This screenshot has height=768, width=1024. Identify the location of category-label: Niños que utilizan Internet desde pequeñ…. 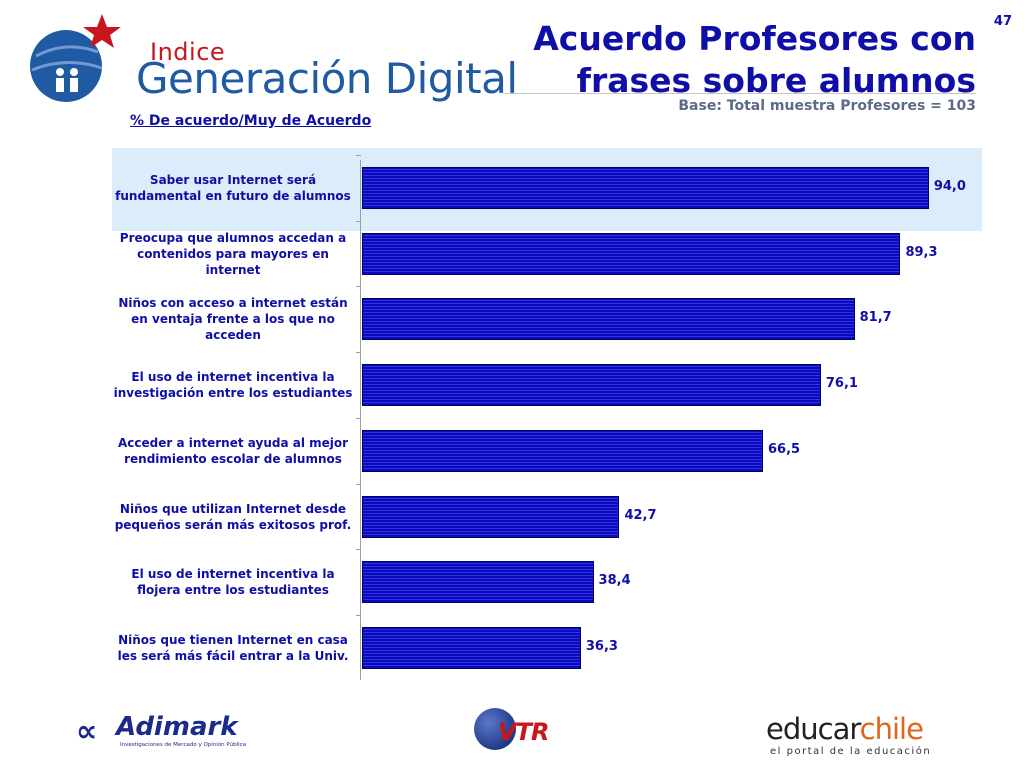
(233, 516).